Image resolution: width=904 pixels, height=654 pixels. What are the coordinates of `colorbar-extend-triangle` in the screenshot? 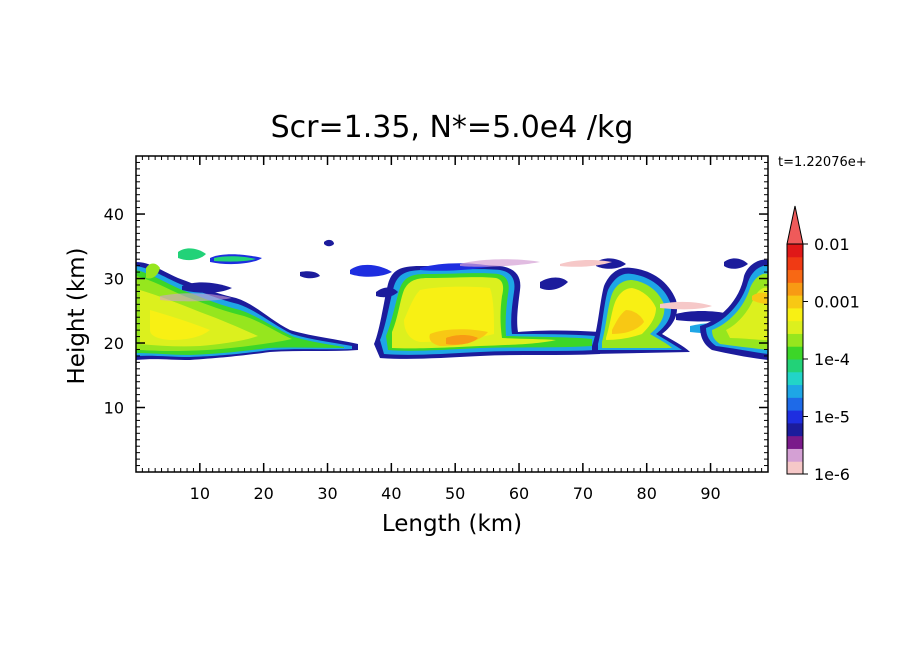 It's located at (795, 225).